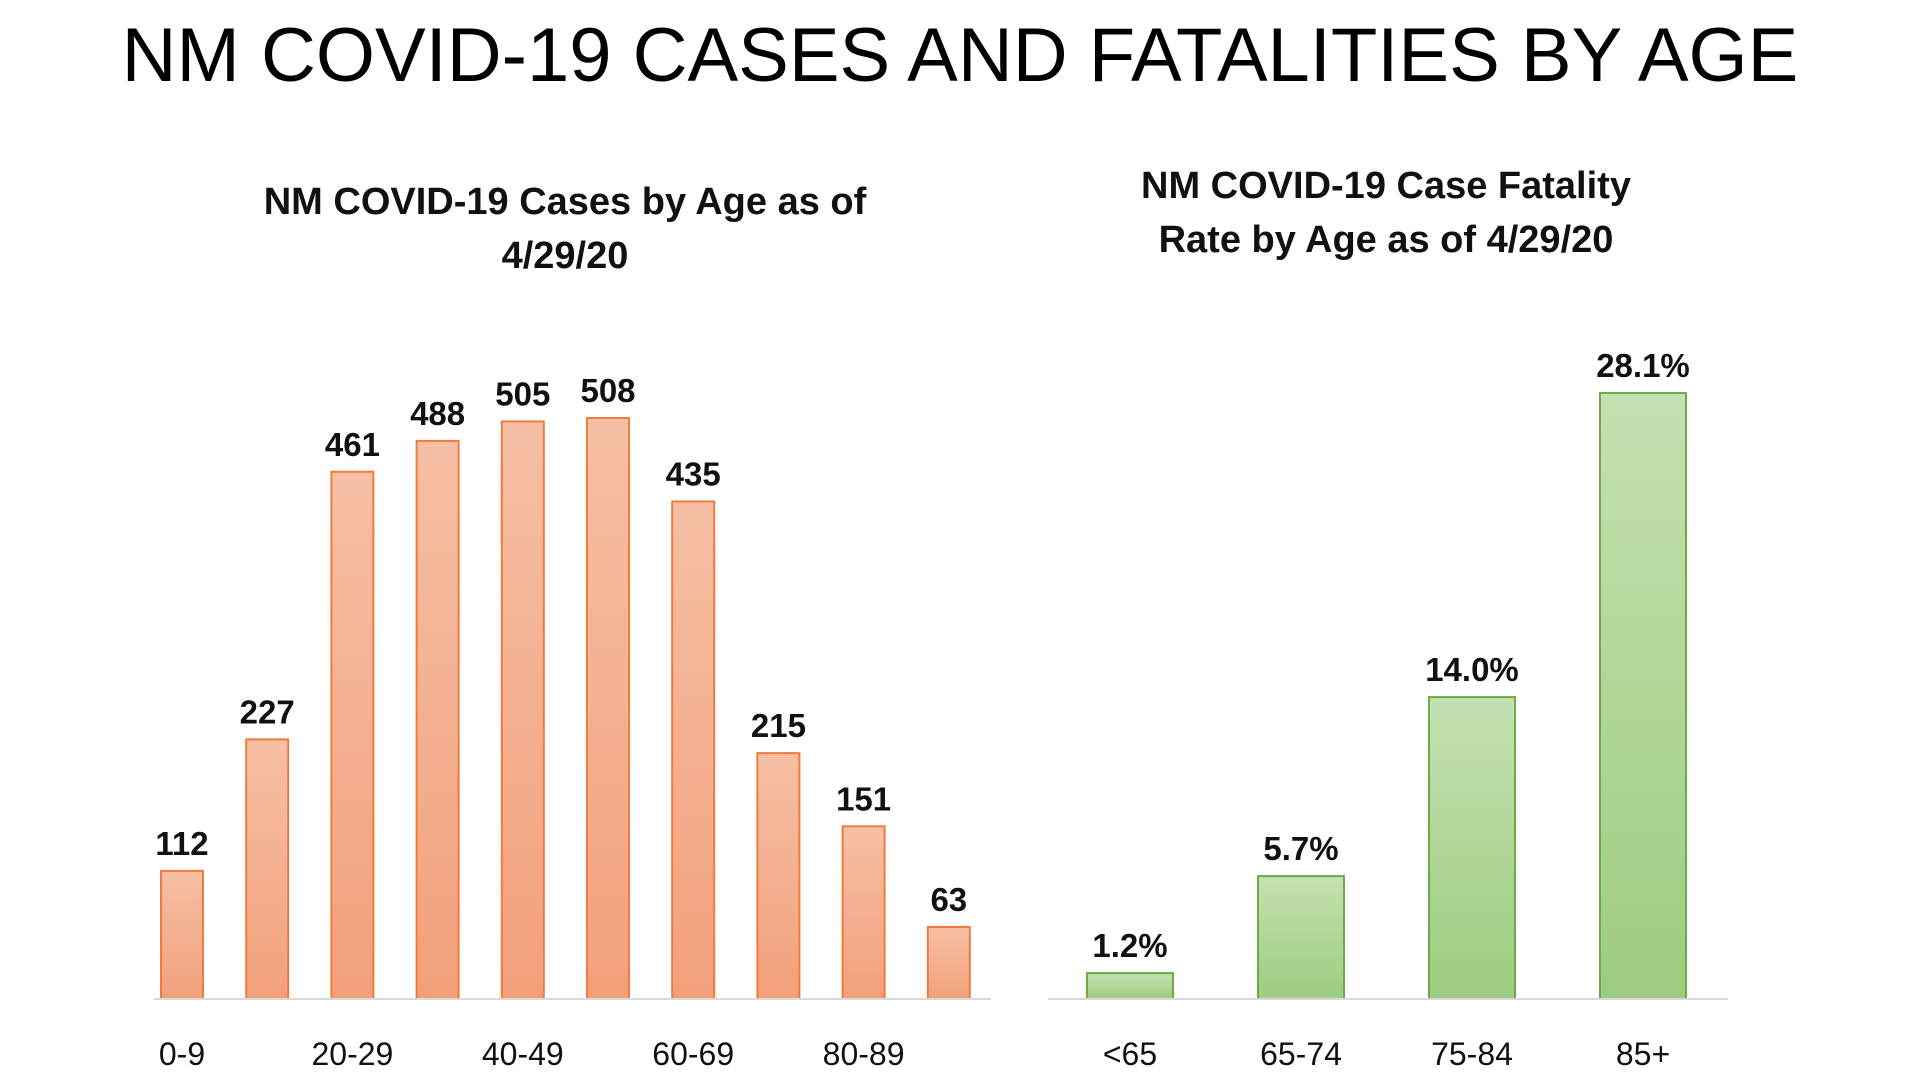  Describe the element at coordinates (693, 473) in the screenshot. I see `cases-data-label: 435` at that location.